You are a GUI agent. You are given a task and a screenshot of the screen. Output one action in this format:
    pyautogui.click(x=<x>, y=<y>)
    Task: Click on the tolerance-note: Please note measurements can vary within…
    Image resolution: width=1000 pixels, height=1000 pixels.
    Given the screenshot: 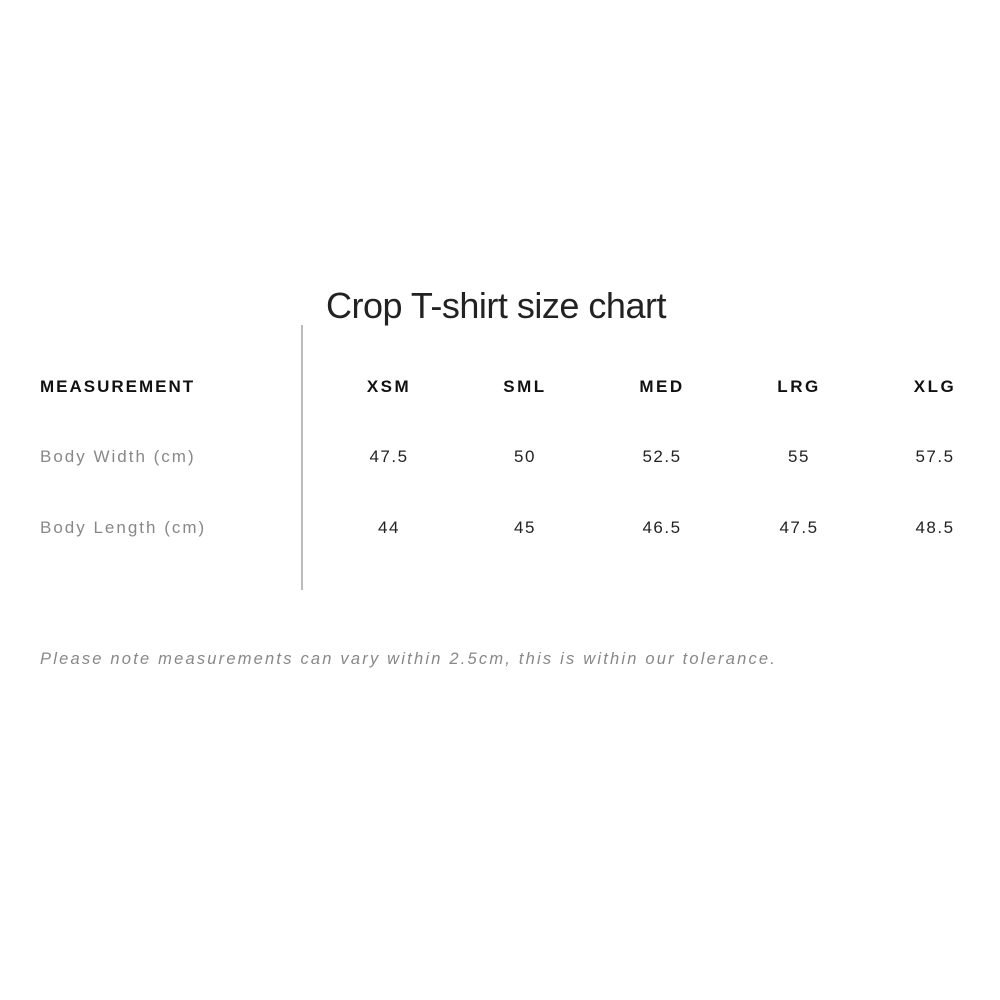 What is the action you would take?
    pyautogui.click(x=409, y=659)
    